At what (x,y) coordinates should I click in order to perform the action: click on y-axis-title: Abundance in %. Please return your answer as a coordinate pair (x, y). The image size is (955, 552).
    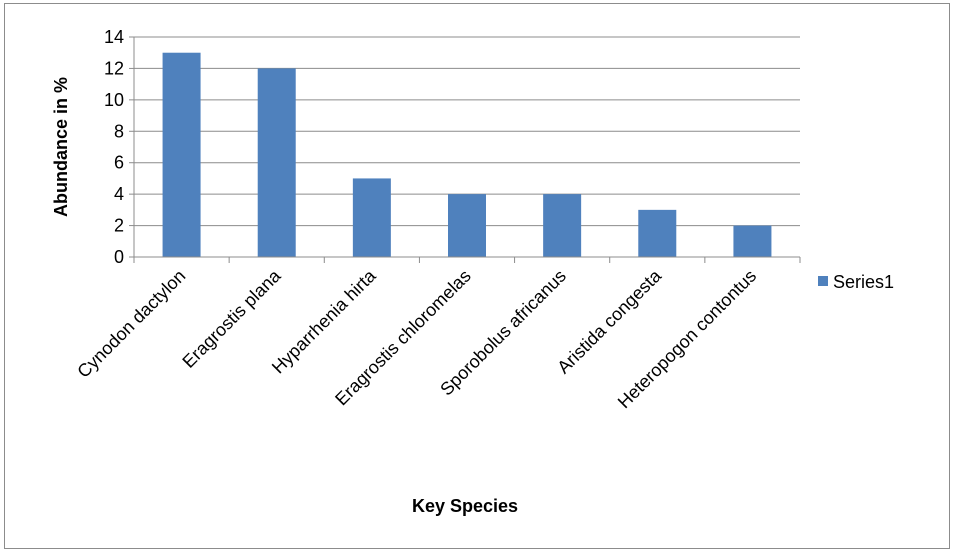
    Looking at the image, I should click on (61, 147).